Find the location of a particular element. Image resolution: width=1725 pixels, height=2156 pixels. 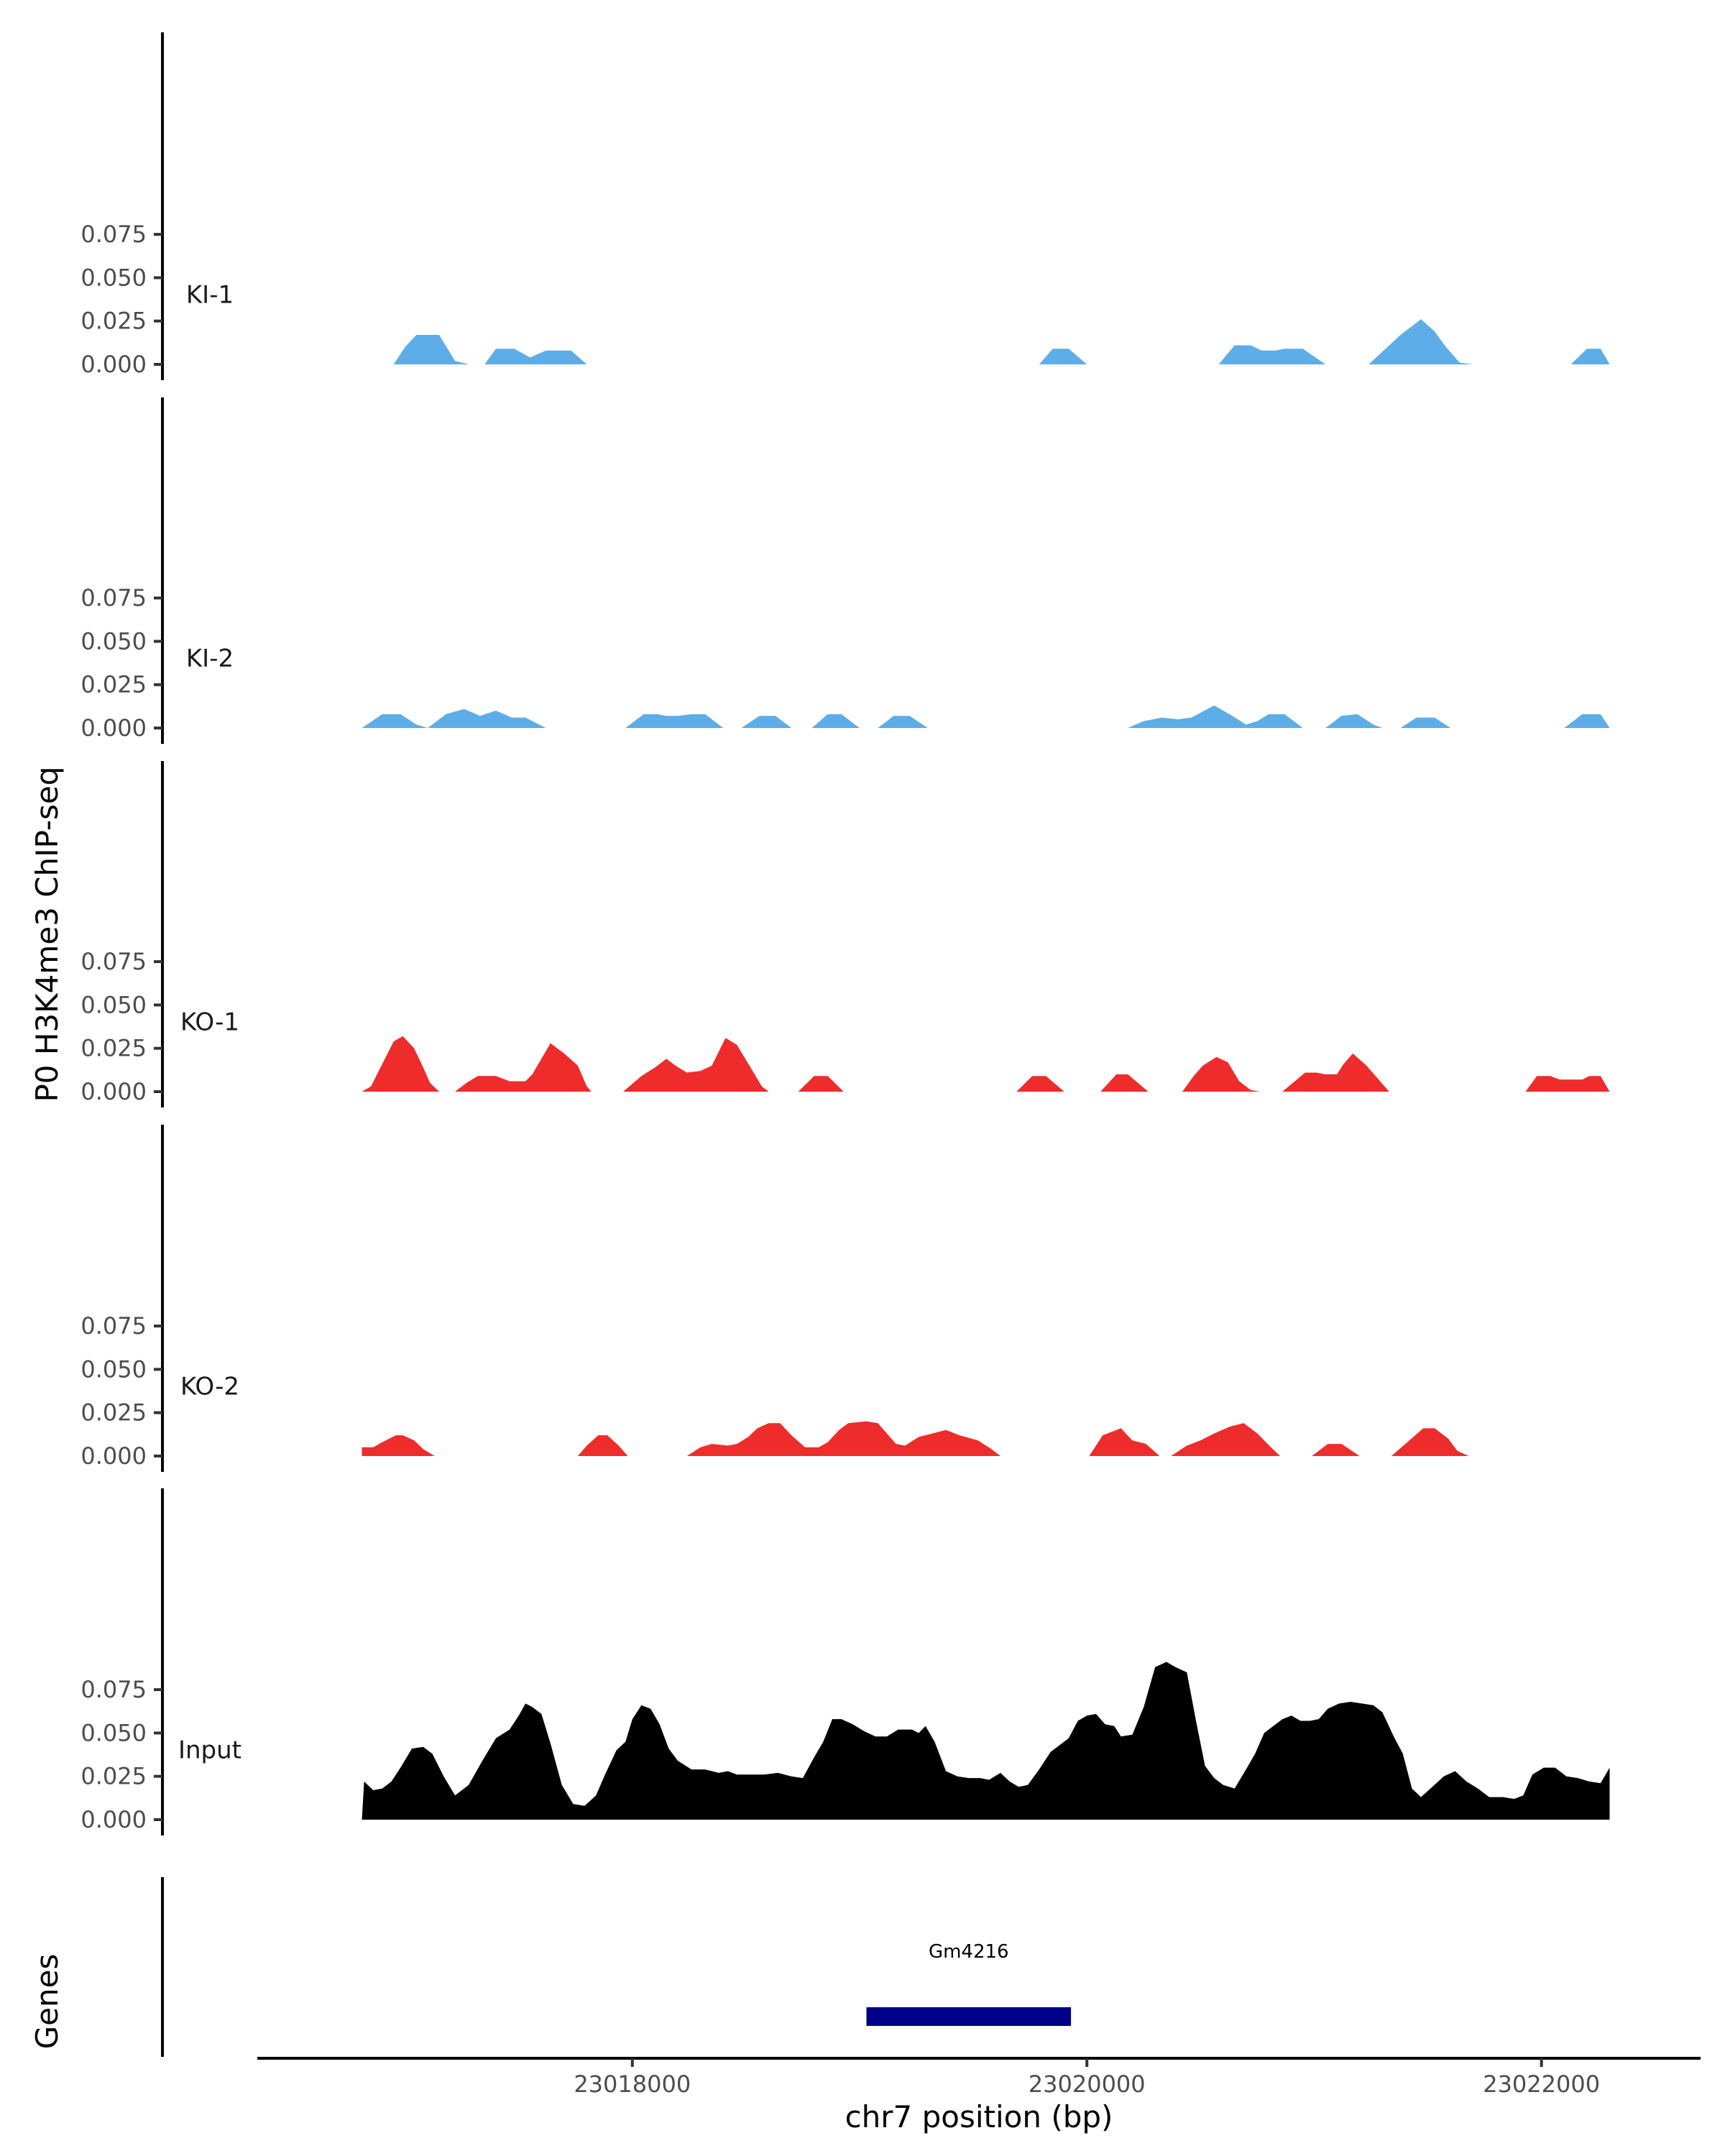

track-ki-1: 0.000 0.025 0.050 0.075 KI-1 is located at coordinates (845, 206).